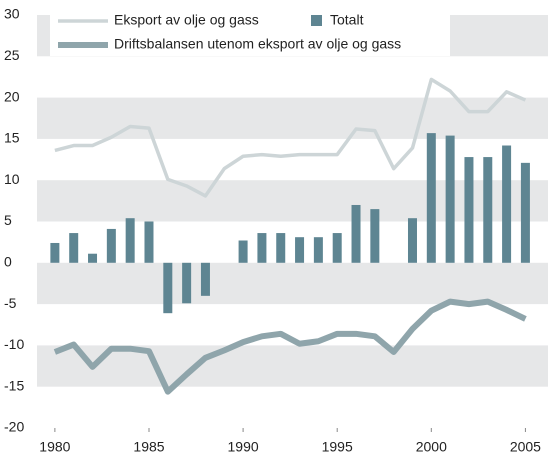 The width and height of the screenshot is (548, 465). Describe the element at coordinates (148, 447) in the screenshot. I see `x-tick-label: 1985` at that location.